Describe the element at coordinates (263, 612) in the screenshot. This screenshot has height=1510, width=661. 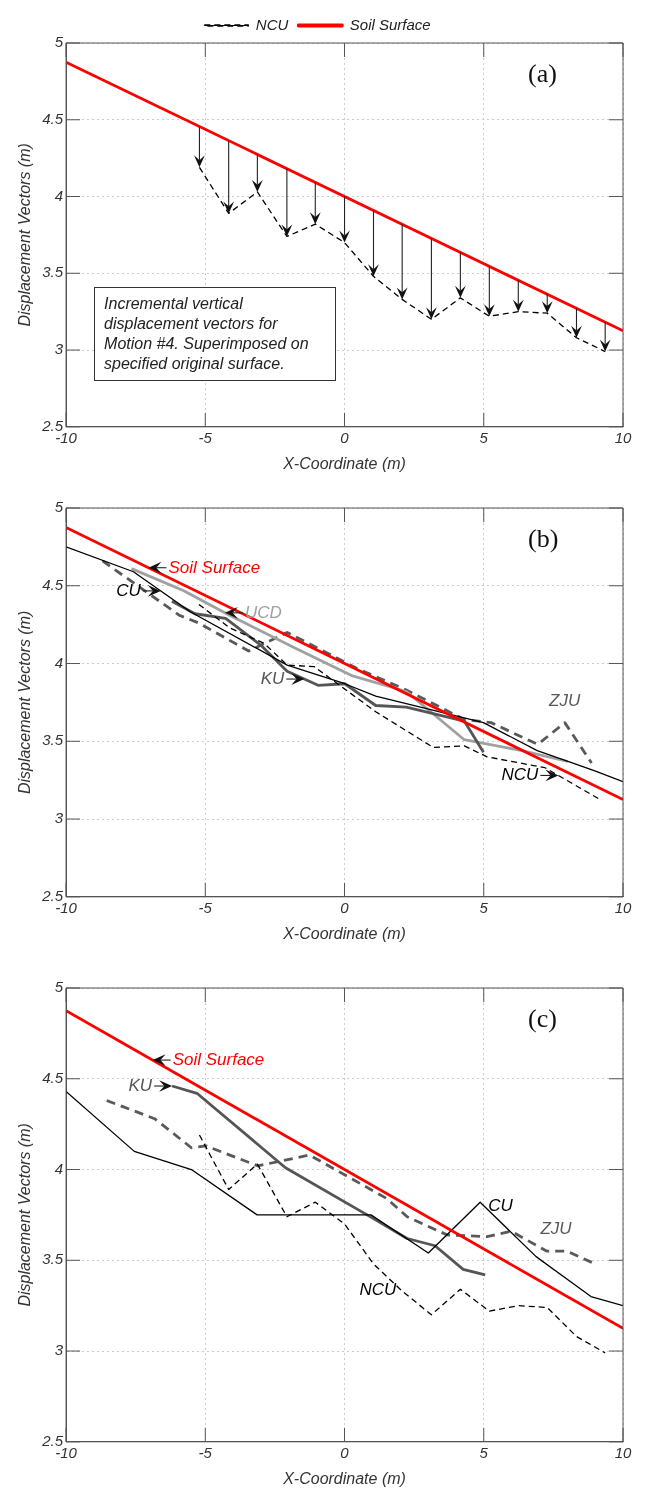
I see `series-label: UCD` at that location.